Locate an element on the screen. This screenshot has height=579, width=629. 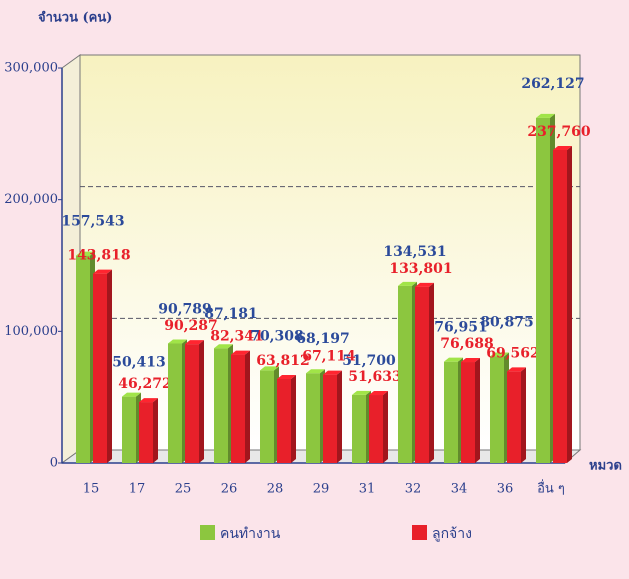
x-tick-label: 17 is located at coordinates (137, 489).